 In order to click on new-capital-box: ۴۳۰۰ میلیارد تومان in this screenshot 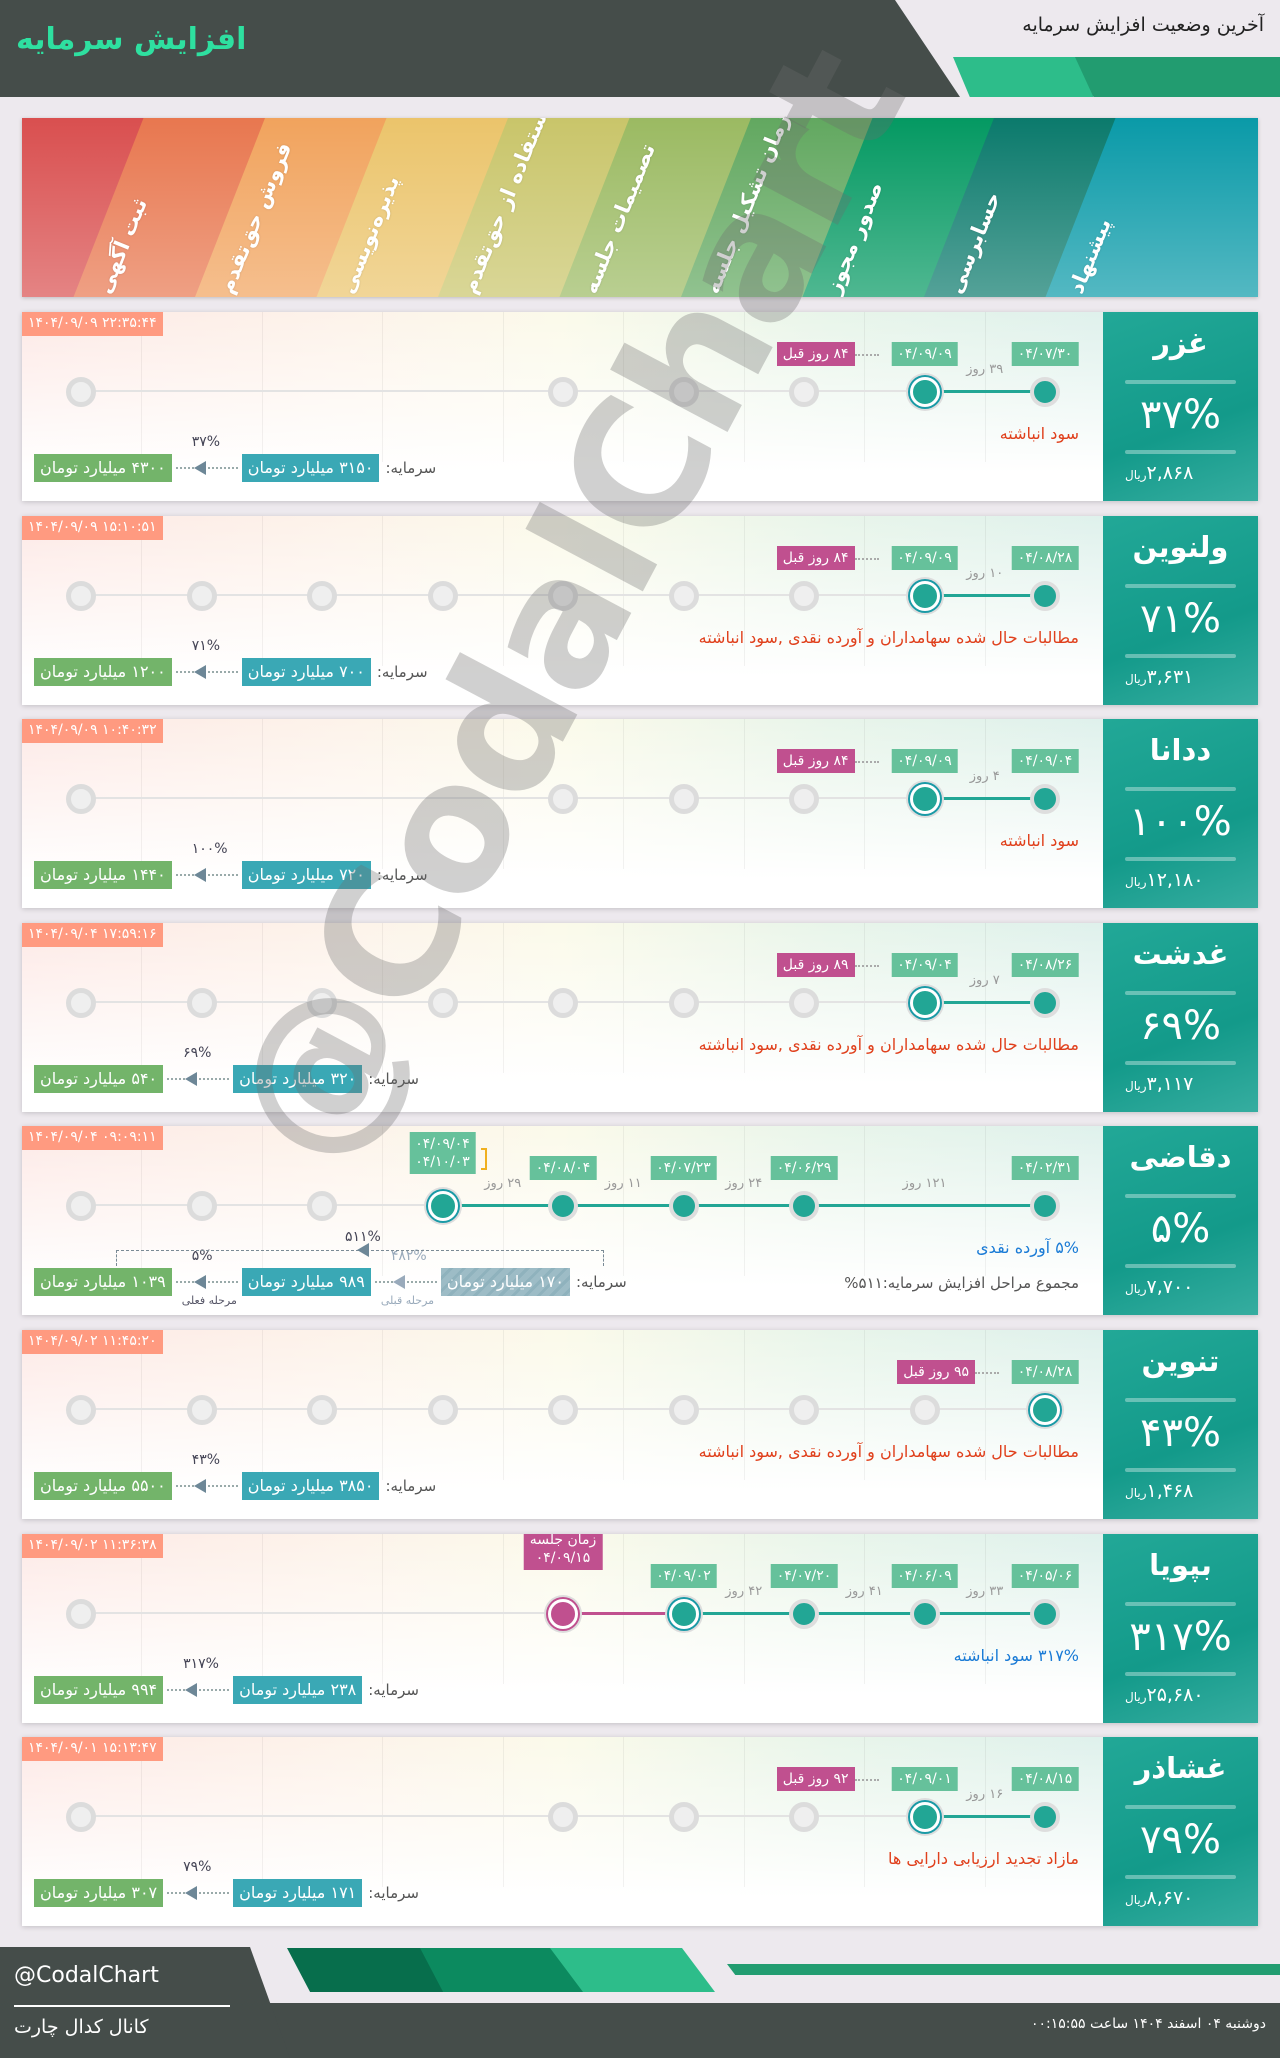, I will do `click(103, 468)`.